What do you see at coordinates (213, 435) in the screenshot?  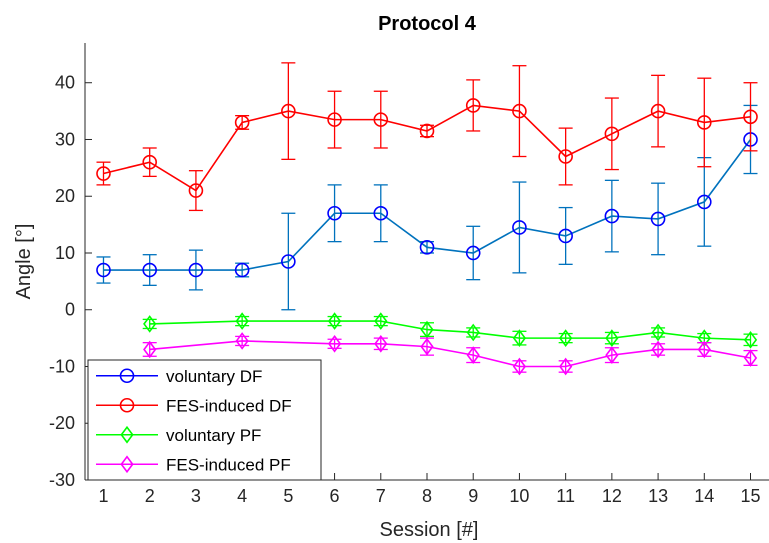 I see `legend-label: voluntary PF` at bounding box center [213, 435].